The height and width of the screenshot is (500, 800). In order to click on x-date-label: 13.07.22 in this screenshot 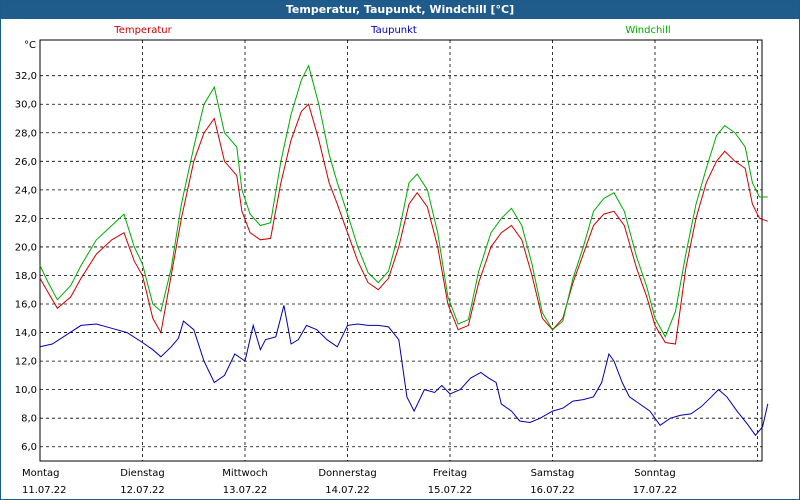, I will do `click(245, 490)`.